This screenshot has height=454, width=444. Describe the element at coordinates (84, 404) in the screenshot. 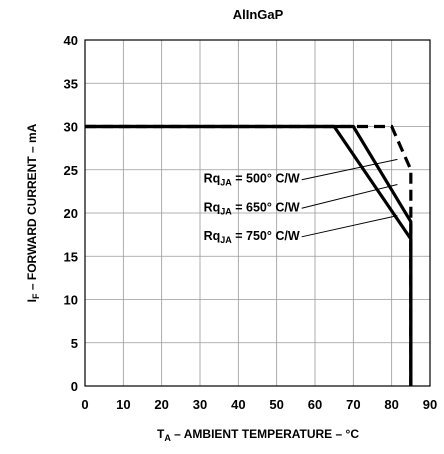

I see `x-tick-label-0: 0` at that location.